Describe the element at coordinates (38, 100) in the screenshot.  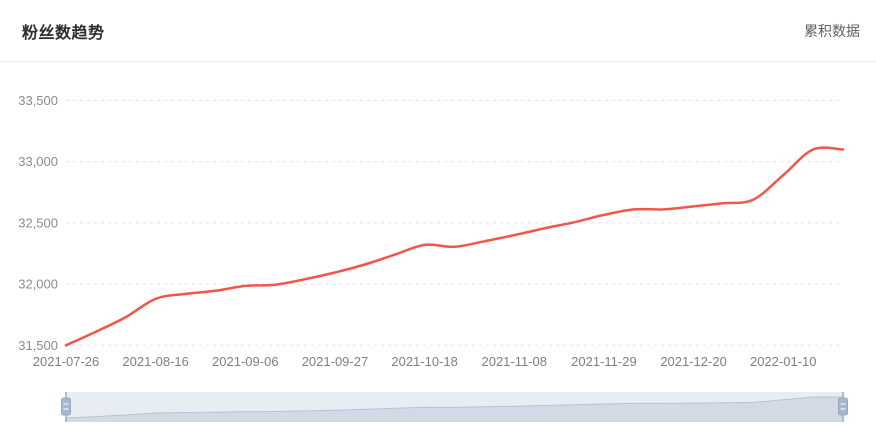
I see `y-axis-tick-label: 33,500` at that location.